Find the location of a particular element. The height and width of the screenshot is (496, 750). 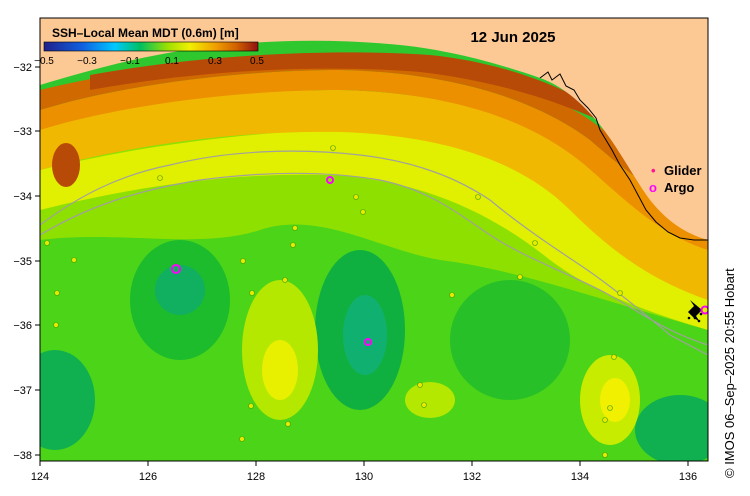

glider-legend-label: Glider is located at coordinates (683, 170).